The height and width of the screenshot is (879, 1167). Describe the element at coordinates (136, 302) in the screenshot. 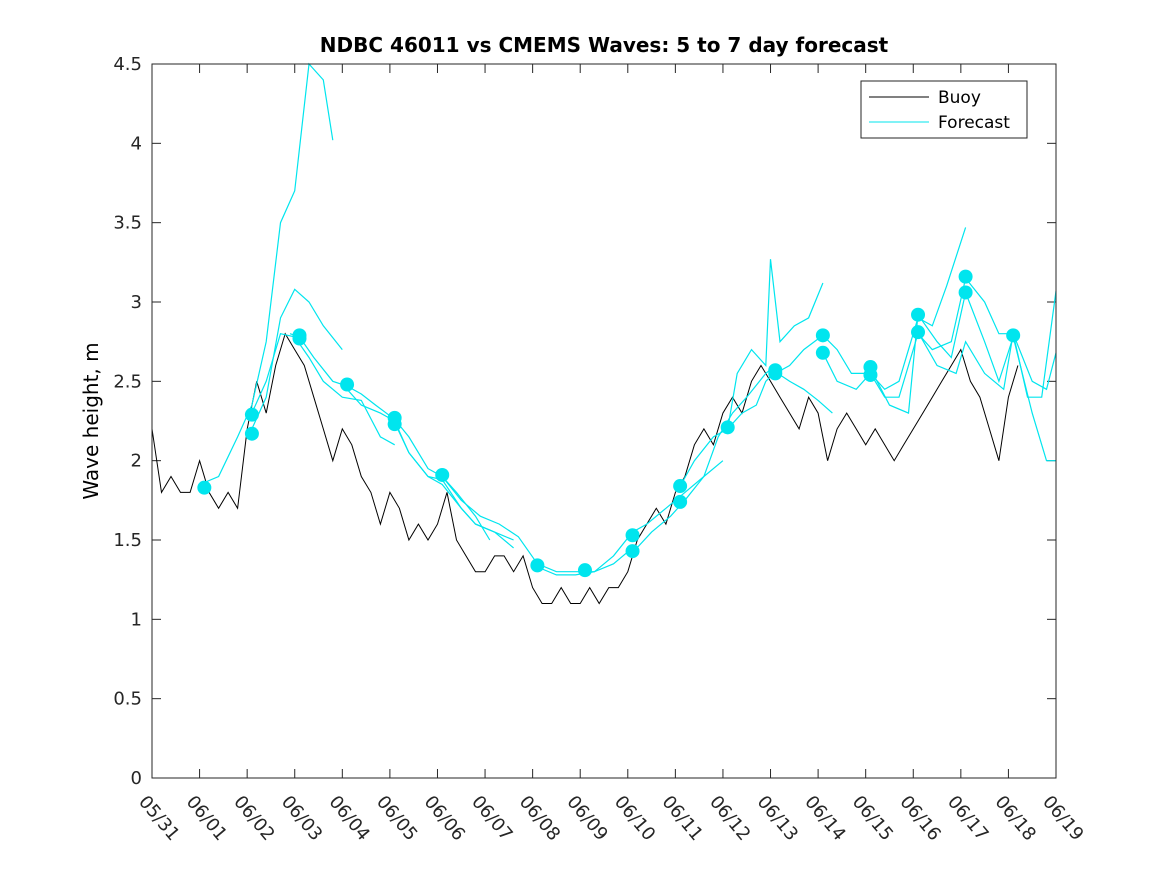

I see `y-tick-label: 3` at that location.